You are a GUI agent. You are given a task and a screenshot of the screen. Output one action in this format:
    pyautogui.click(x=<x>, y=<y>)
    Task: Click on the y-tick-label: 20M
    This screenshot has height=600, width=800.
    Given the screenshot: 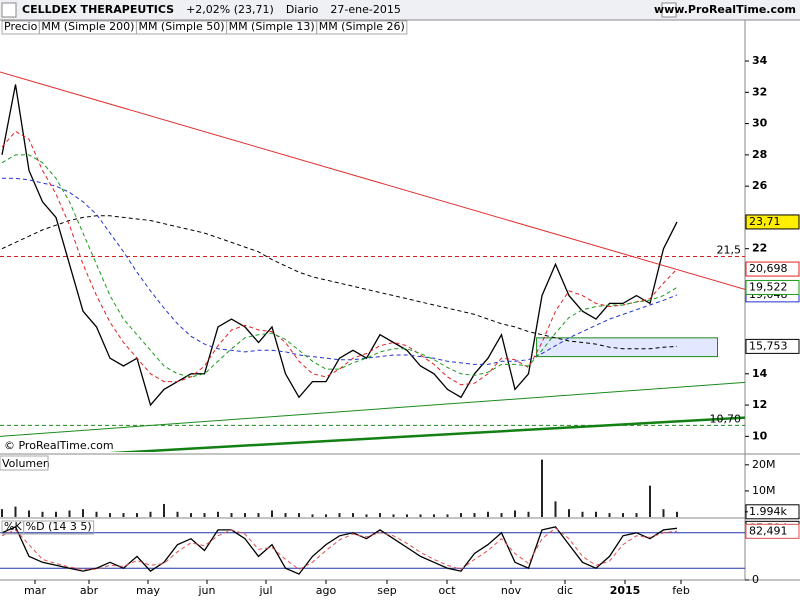 What is the action you would take?
    pyautogui.click(x=764, y=464)
    